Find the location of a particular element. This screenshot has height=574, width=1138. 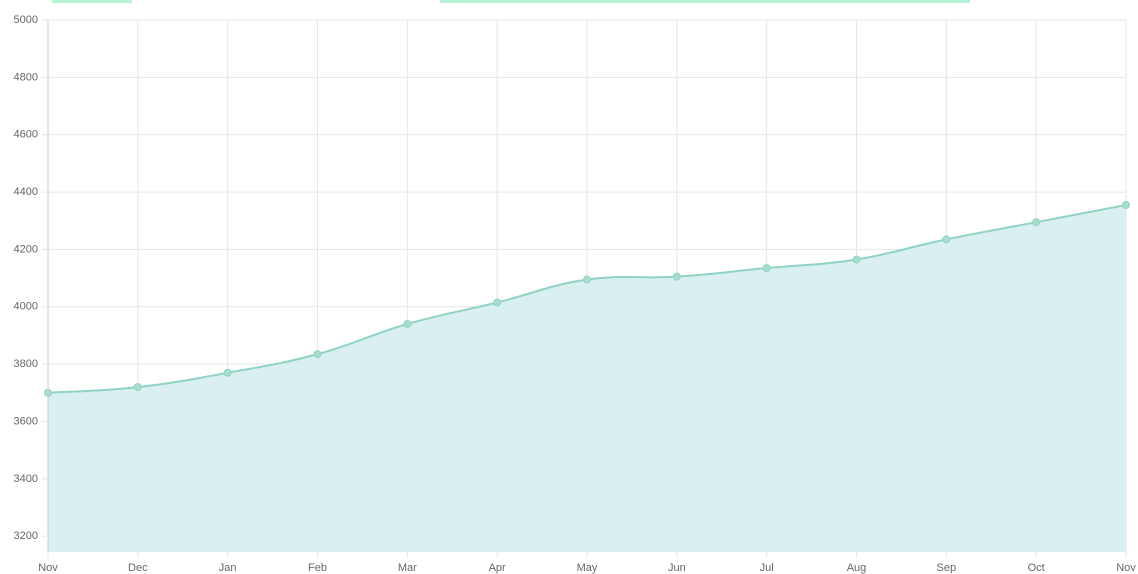

y-tick-label: 4000 is located at coordinates (26, 307).